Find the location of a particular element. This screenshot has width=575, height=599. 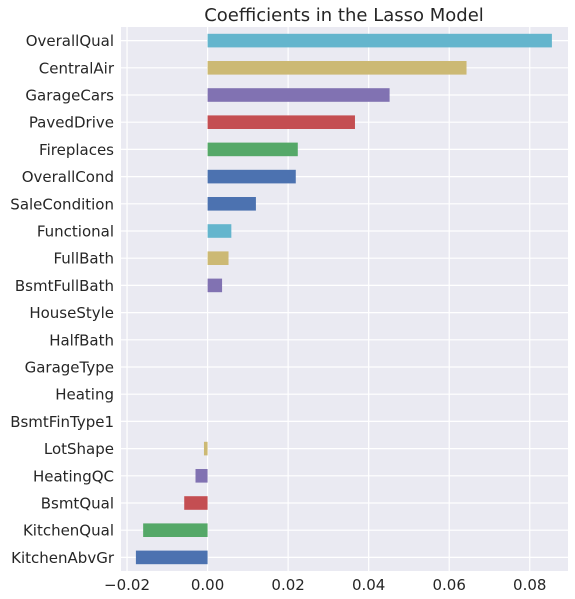

bar-functional is located at coordinates (219, 231).